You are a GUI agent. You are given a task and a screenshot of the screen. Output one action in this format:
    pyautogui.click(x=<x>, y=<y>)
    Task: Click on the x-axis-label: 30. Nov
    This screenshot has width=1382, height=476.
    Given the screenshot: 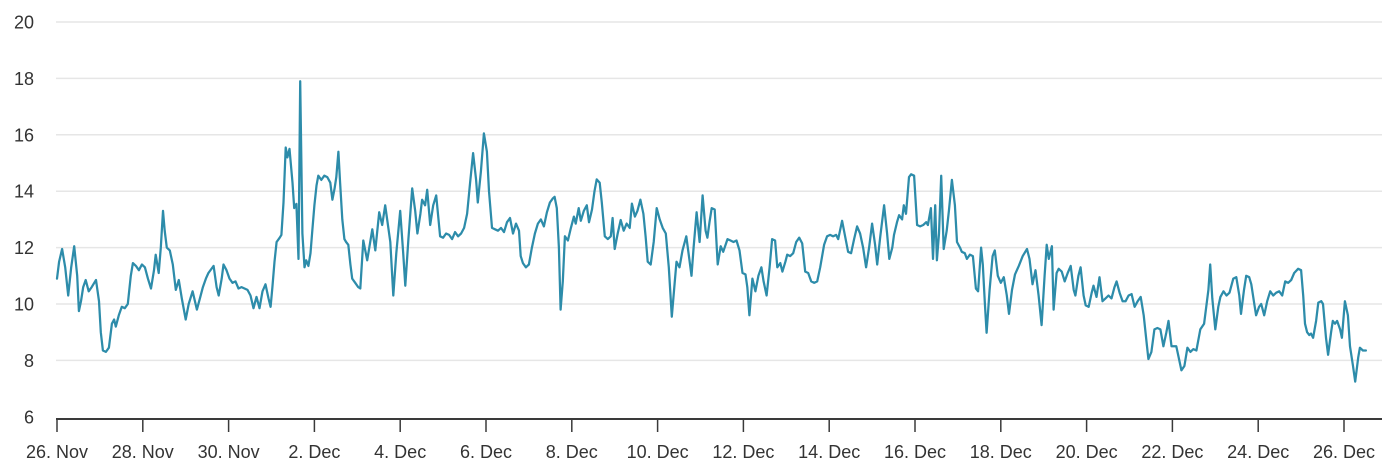 What is the action you would take?
    pyautogui.click(x=229, y=452)
    